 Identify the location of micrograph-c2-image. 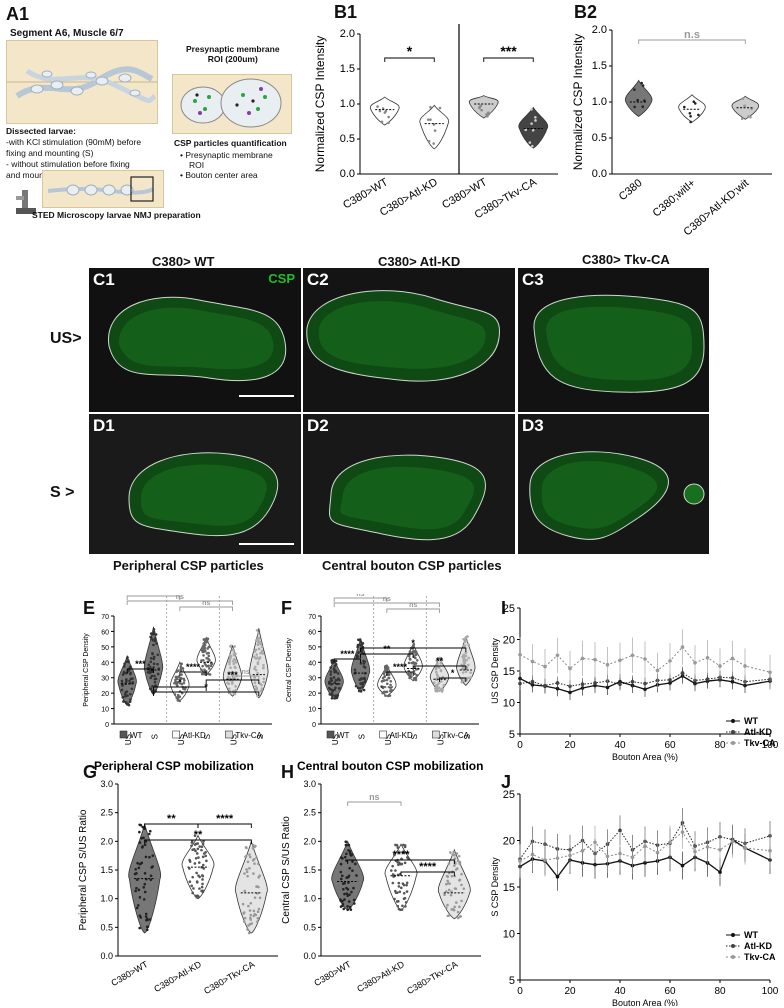
(409, 340).